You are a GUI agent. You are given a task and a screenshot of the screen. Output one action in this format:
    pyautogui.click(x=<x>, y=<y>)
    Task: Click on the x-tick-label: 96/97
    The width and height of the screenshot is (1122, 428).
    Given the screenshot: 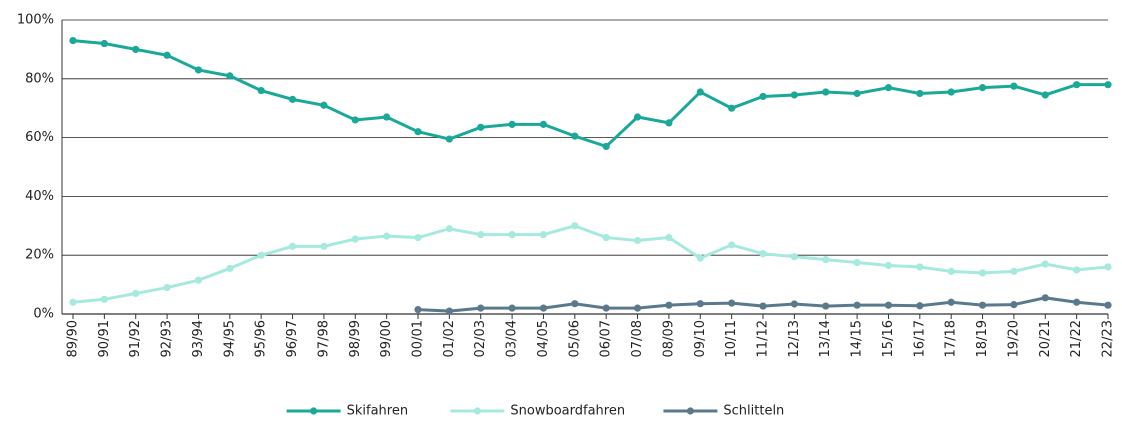 What is the action you would take?
    pyautogui.click(x=292, y=338)
    